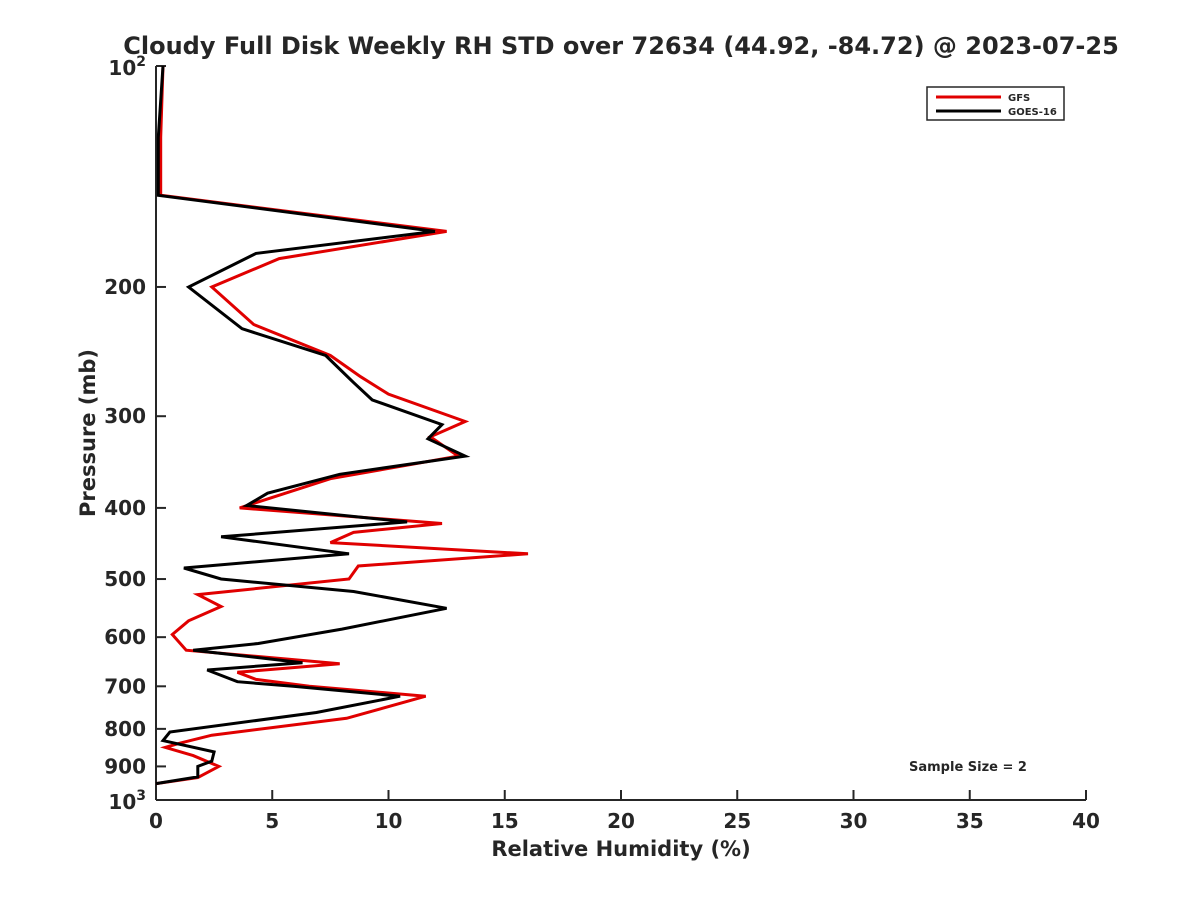  I want to click on legend: GFS GOES-16, so click(995, 103).